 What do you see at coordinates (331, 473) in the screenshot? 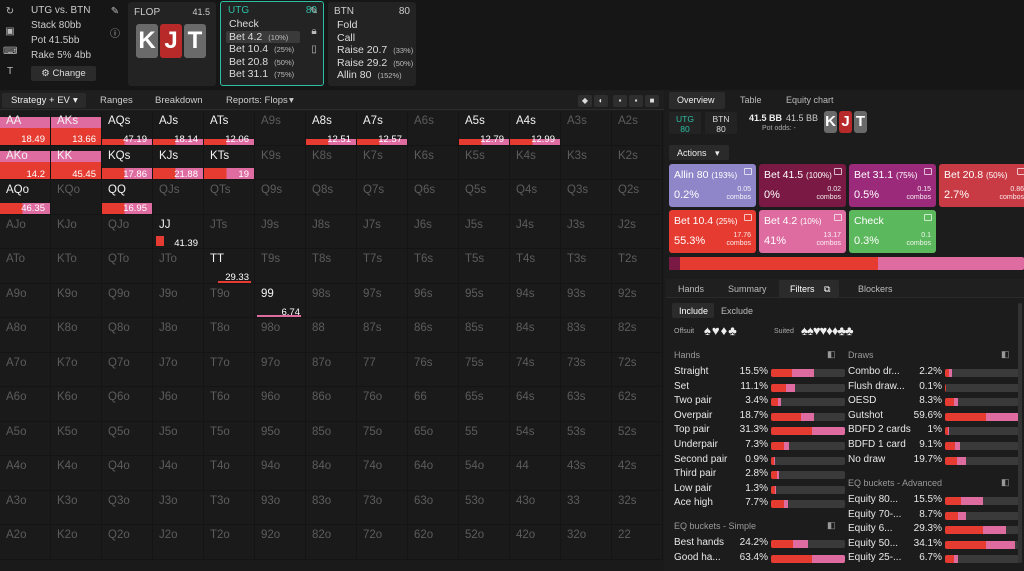
I see `hand-cell-84o: 84o` at bounding box center [331, 473].